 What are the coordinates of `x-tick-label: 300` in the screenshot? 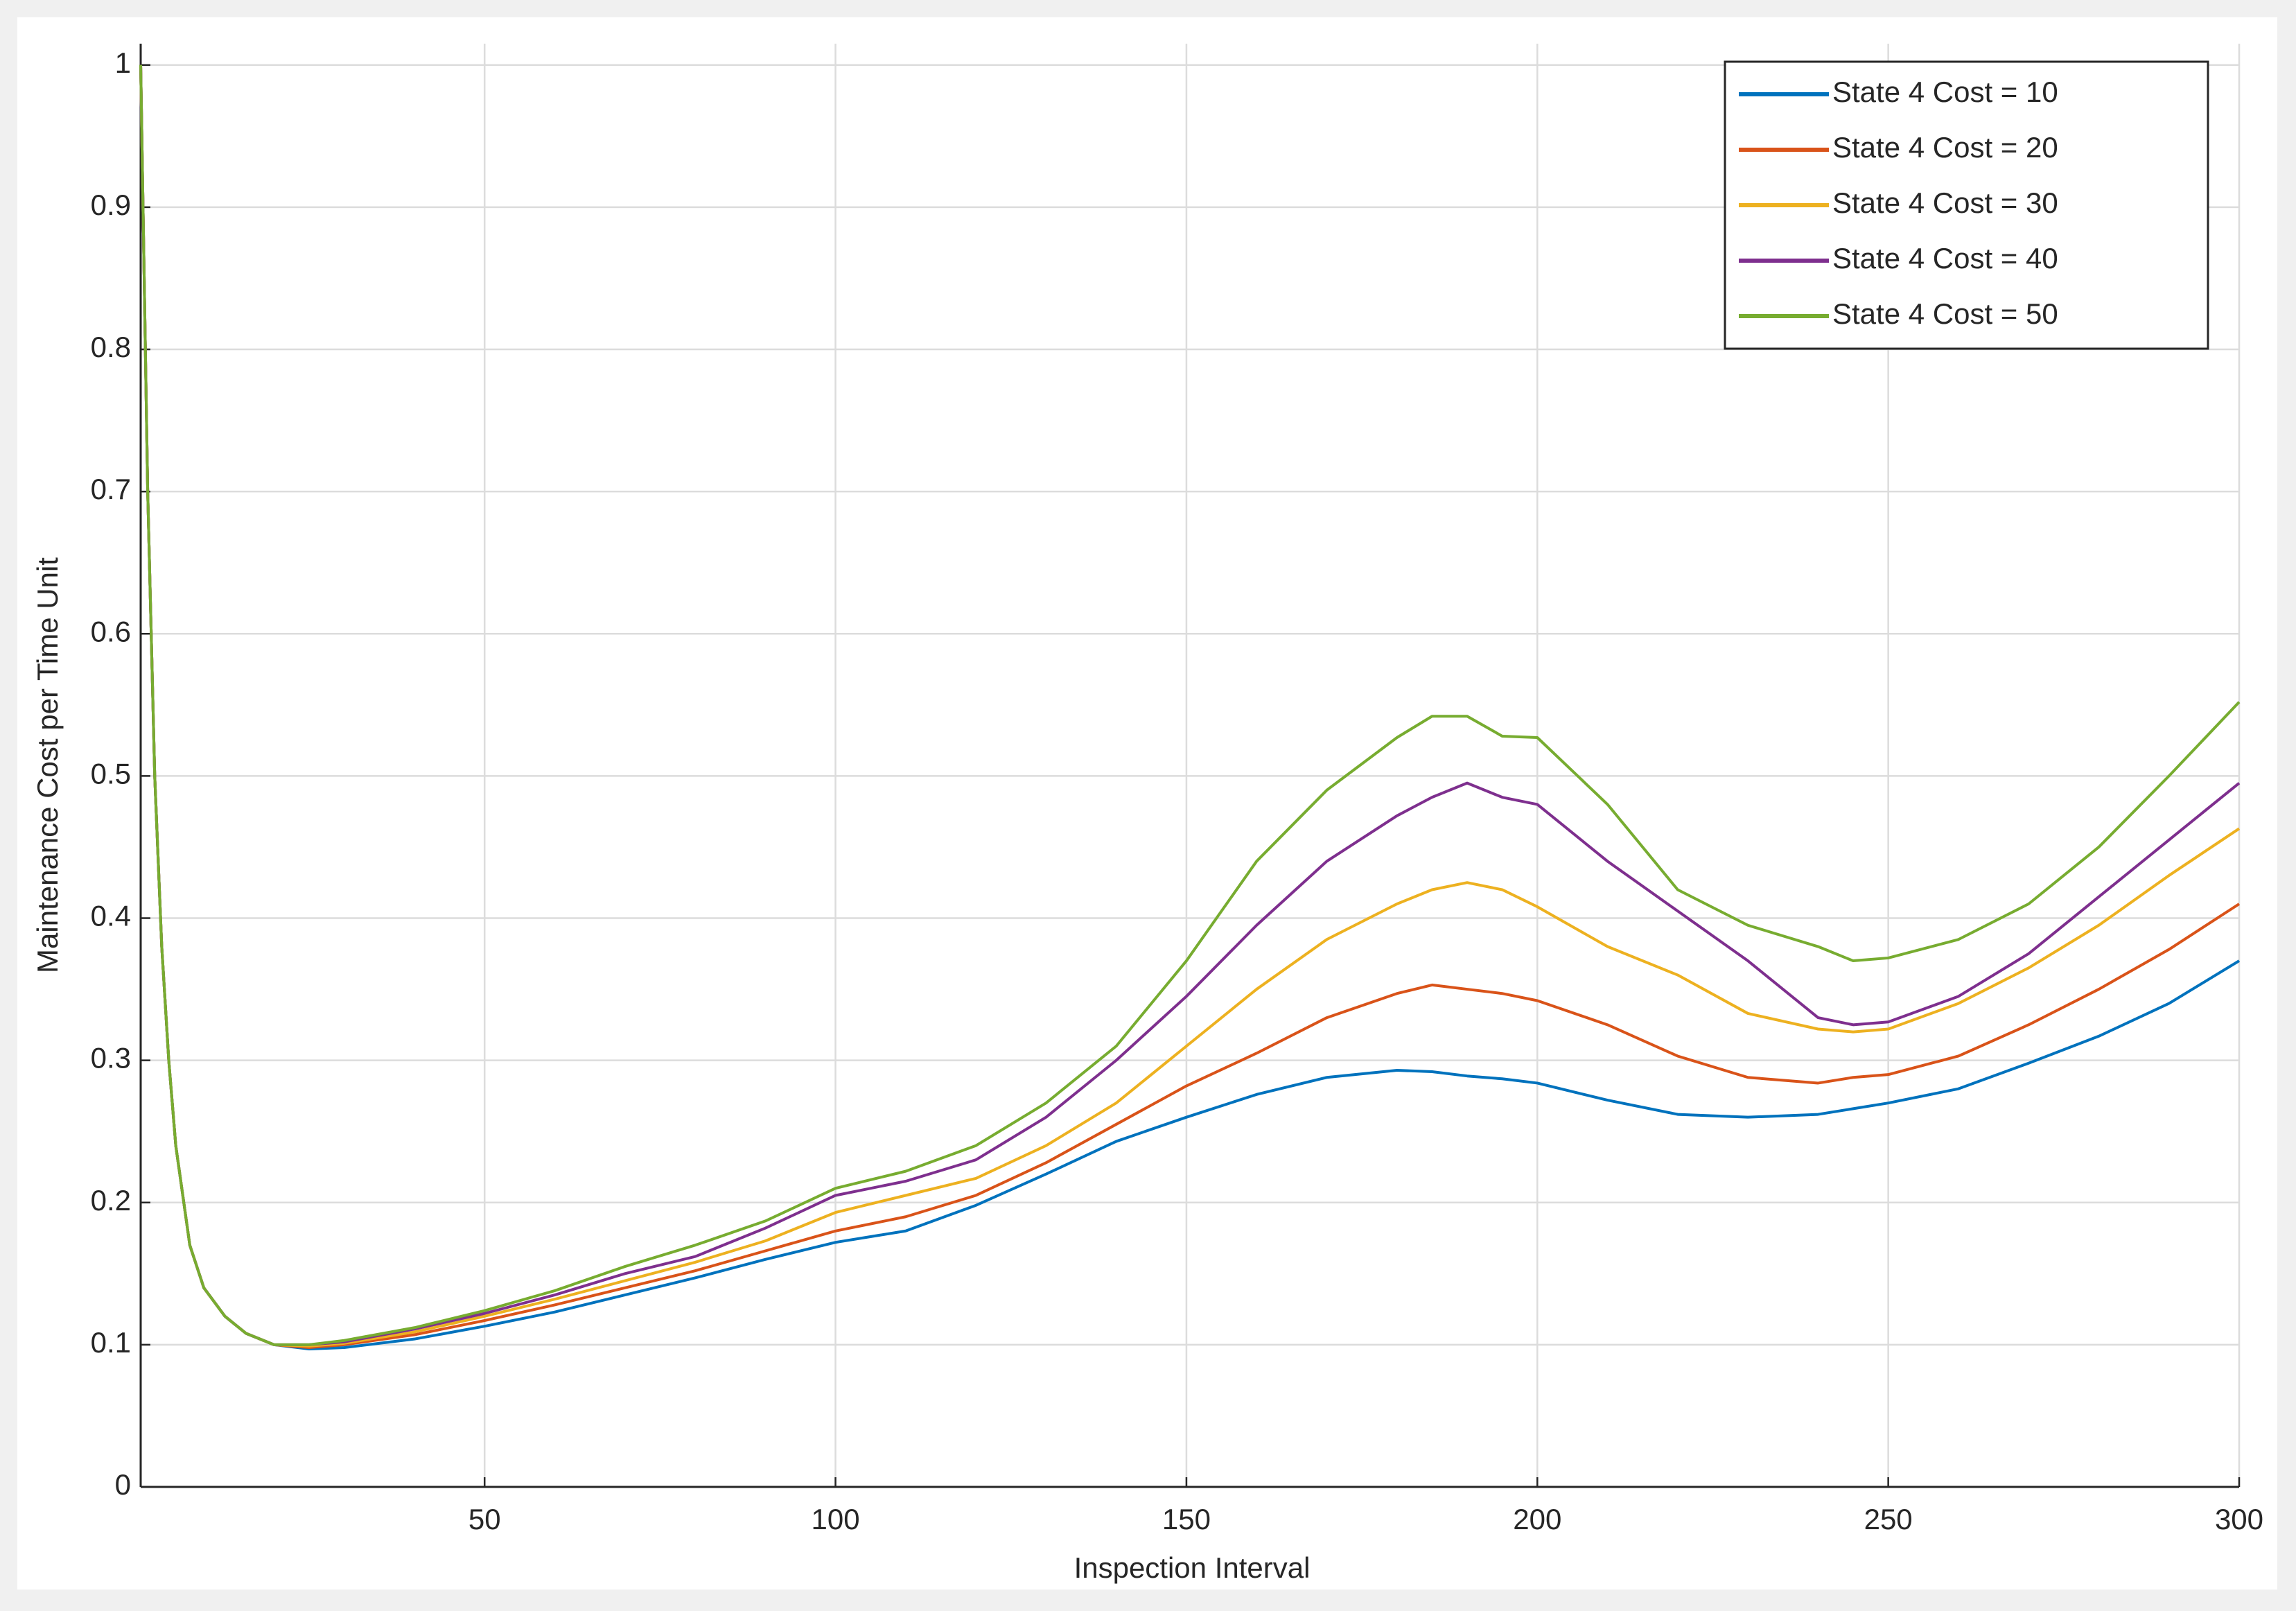 It's located at (2239, 1519).